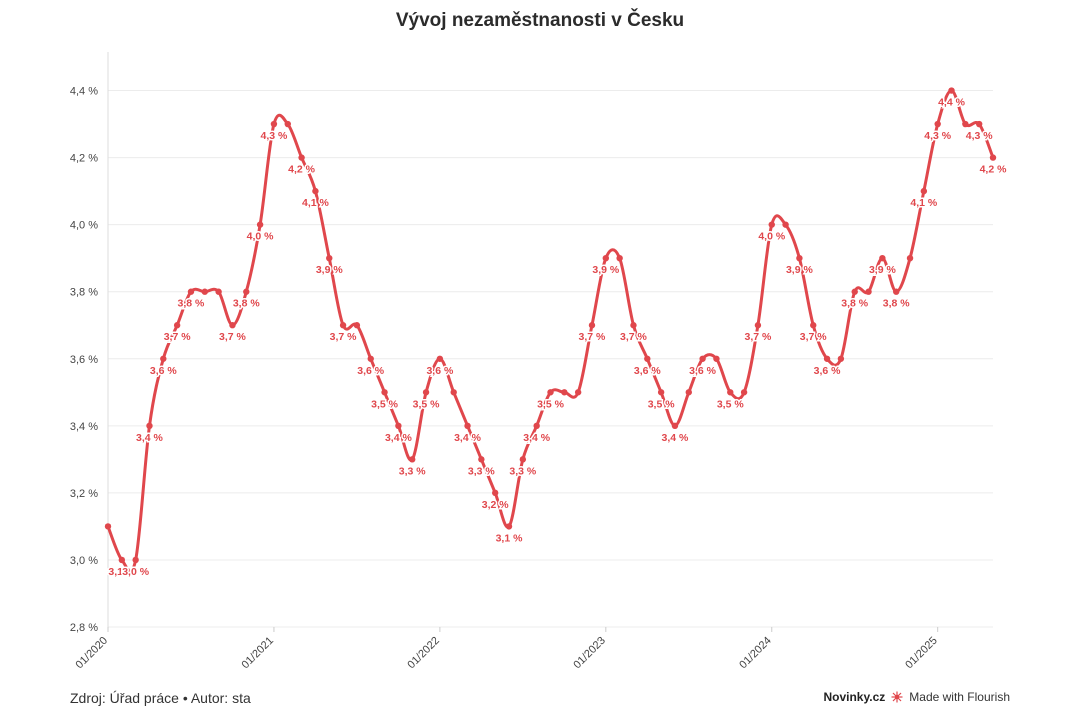 The height and width of the screenshot is (720, 1080). I want to click on y-tick-label: 3,4 %, so click(84, 427).